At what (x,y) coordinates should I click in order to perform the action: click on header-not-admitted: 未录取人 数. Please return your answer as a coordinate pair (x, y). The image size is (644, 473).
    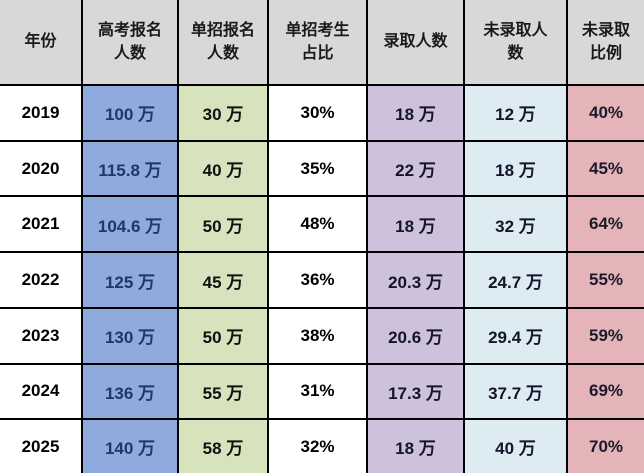
    Looking at the image, I should click on (515, 43).